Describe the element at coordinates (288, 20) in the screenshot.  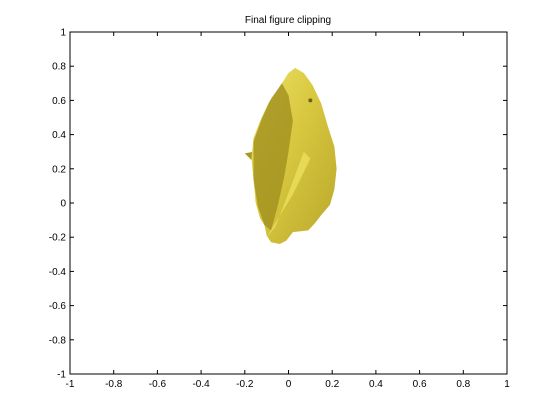
I see `chart-title: Final figure clipping` at that location.